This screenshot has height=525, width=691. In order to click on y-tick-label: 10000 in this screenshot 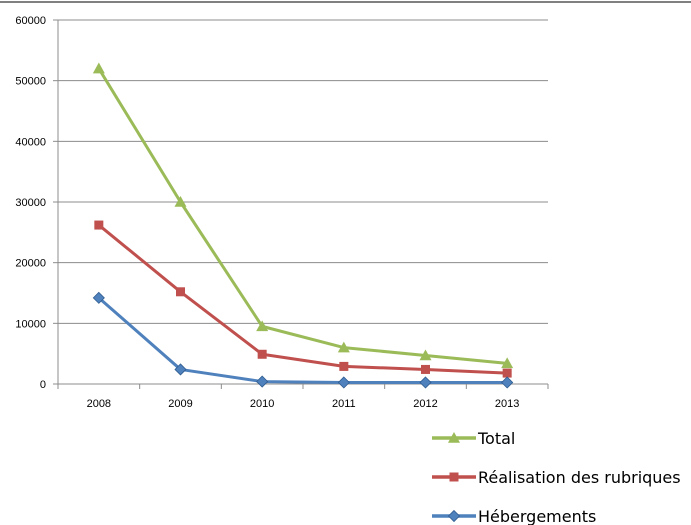, I will do `click(30, 324)`.